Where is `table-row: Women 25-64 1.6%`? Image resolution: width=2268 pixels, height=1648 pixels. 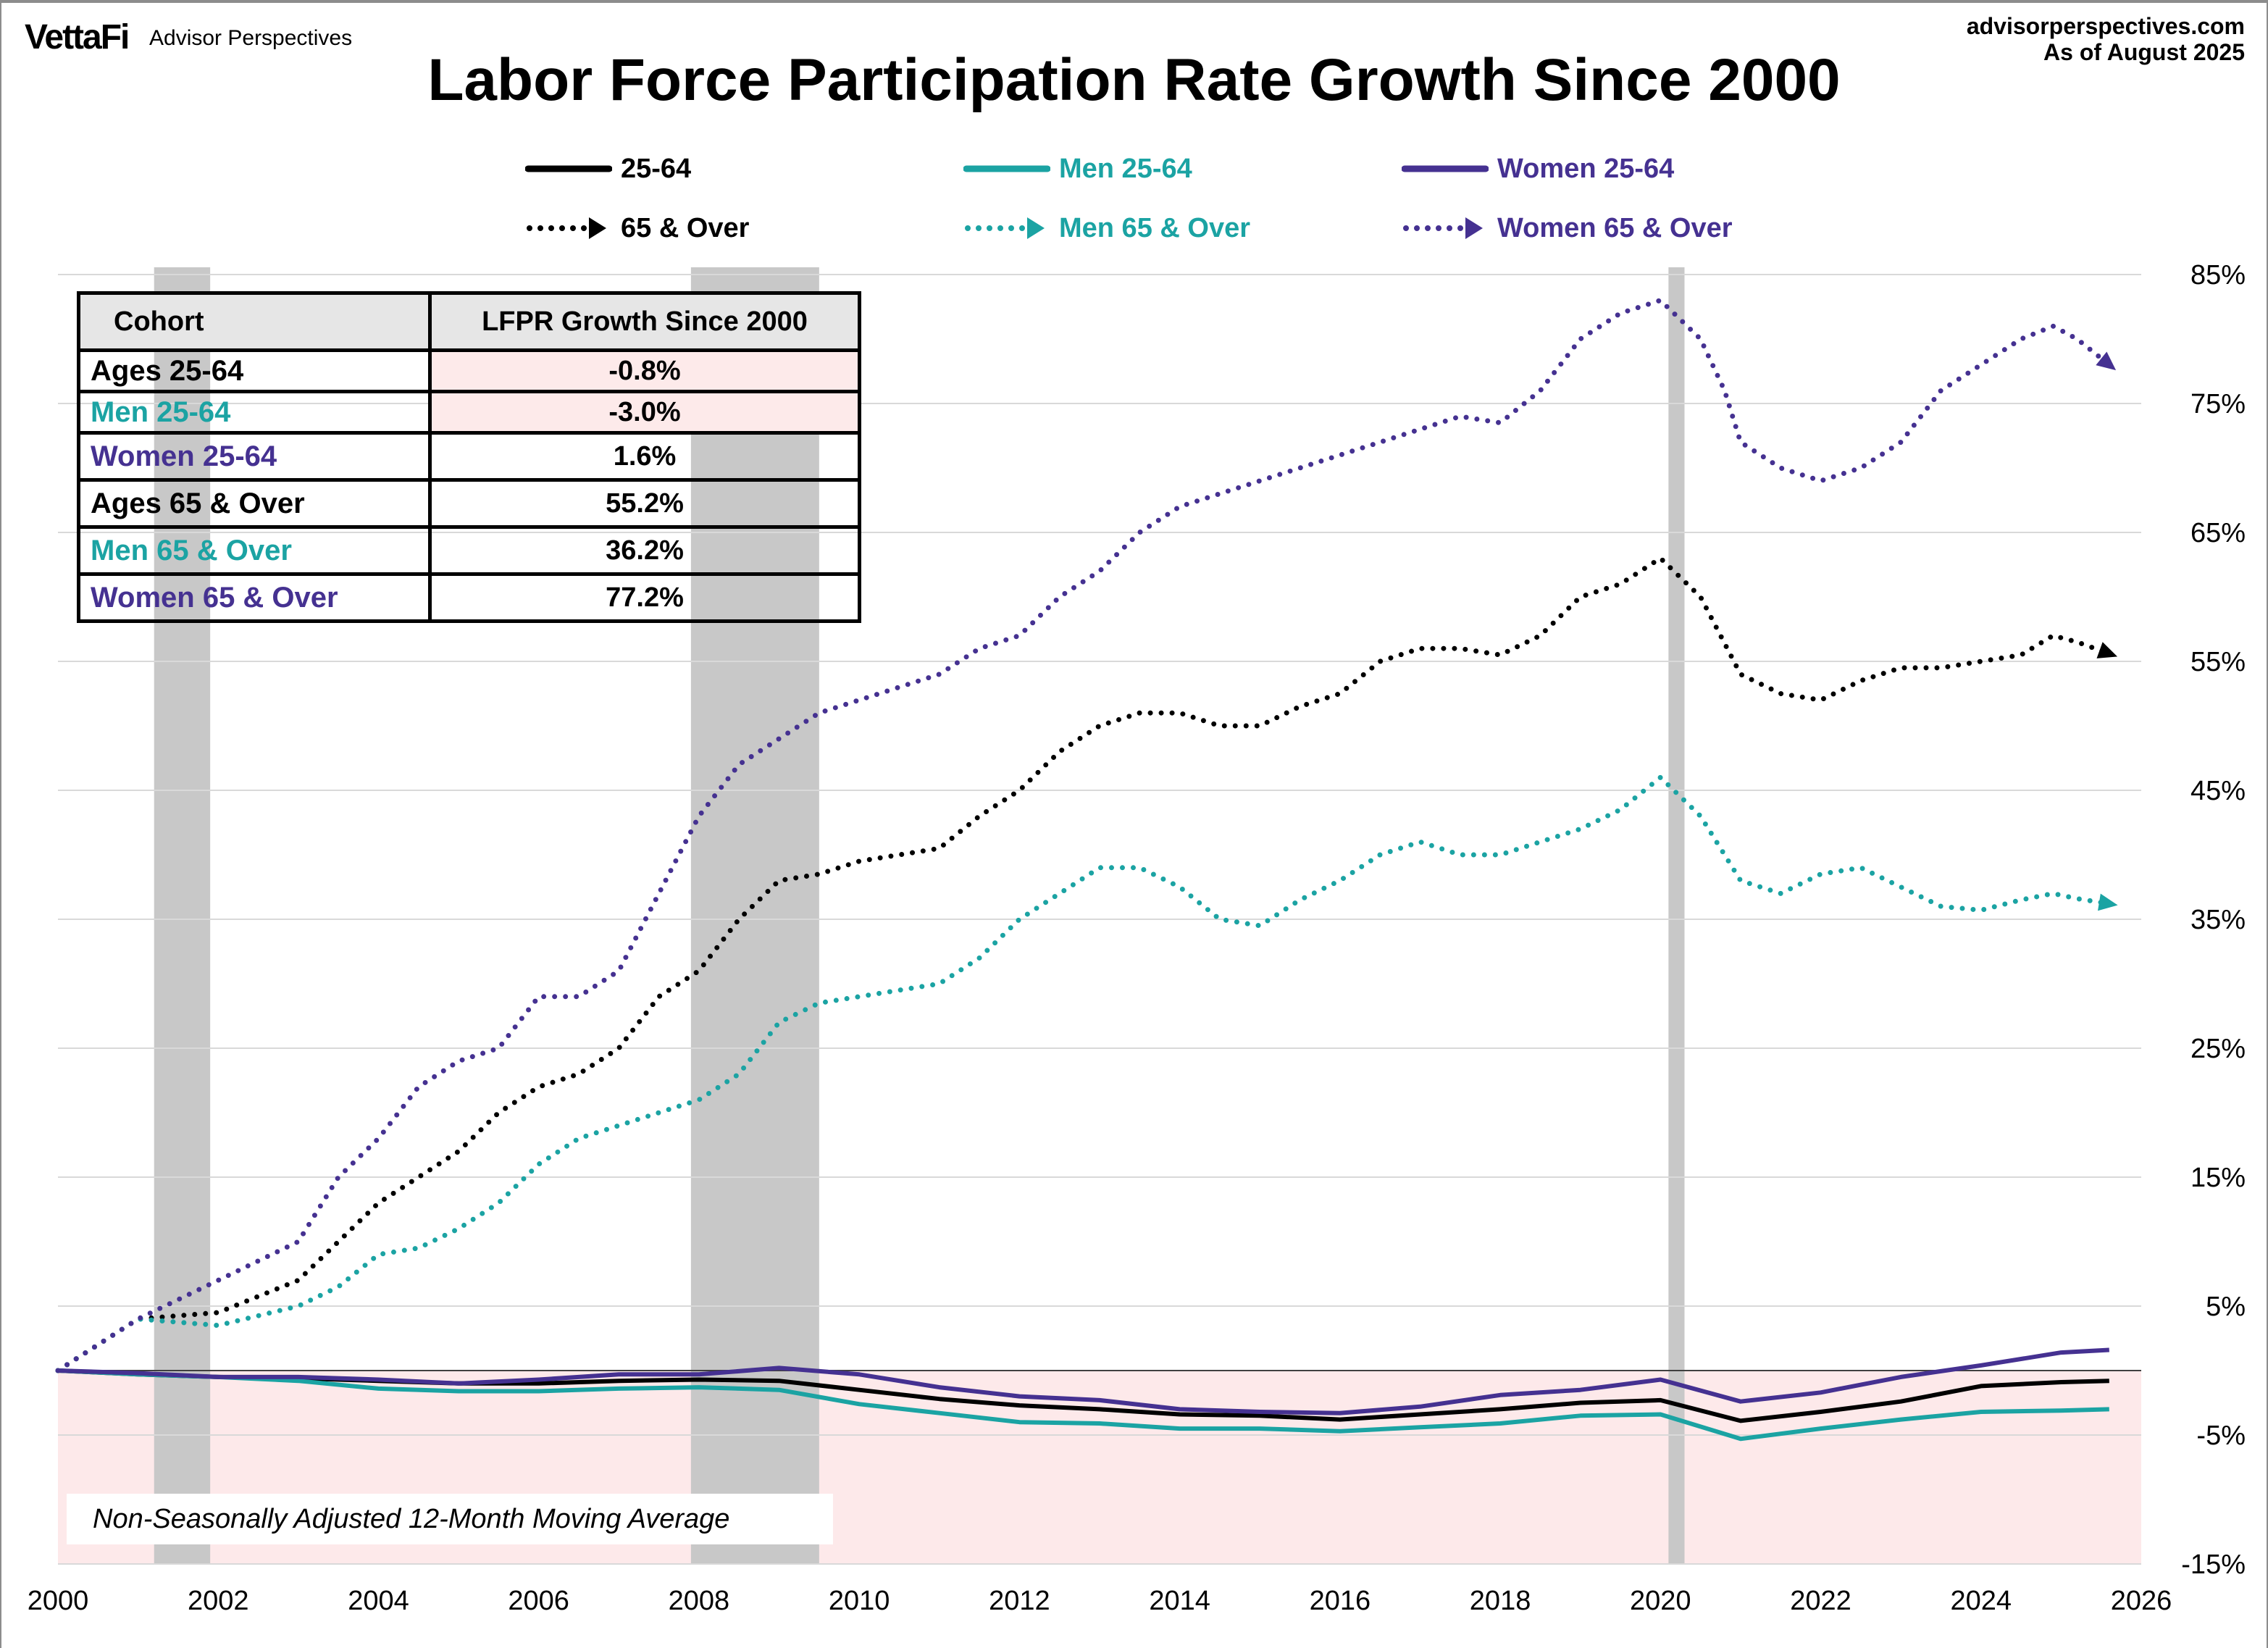
table-row: Women 25-64 1.6% is located at coordinates (469, 456).